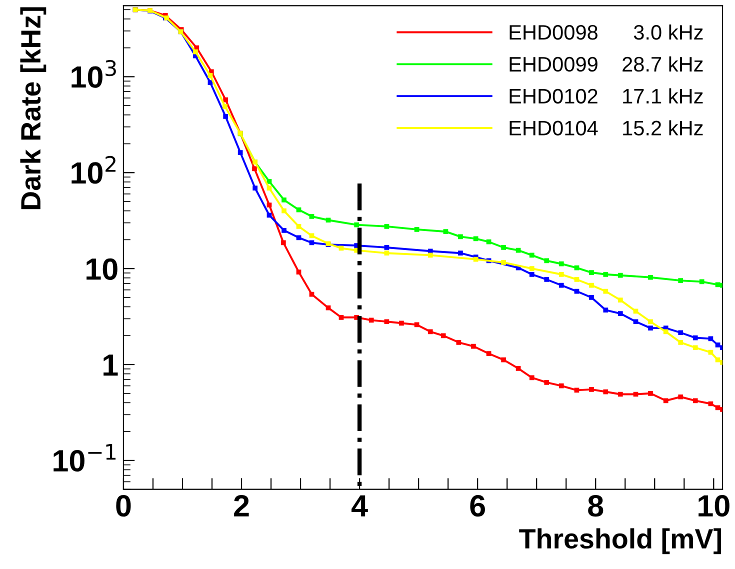  Describe the element at coordinates (241, 505) in the screenshot. I see `x-tick-label: 2` at that location.